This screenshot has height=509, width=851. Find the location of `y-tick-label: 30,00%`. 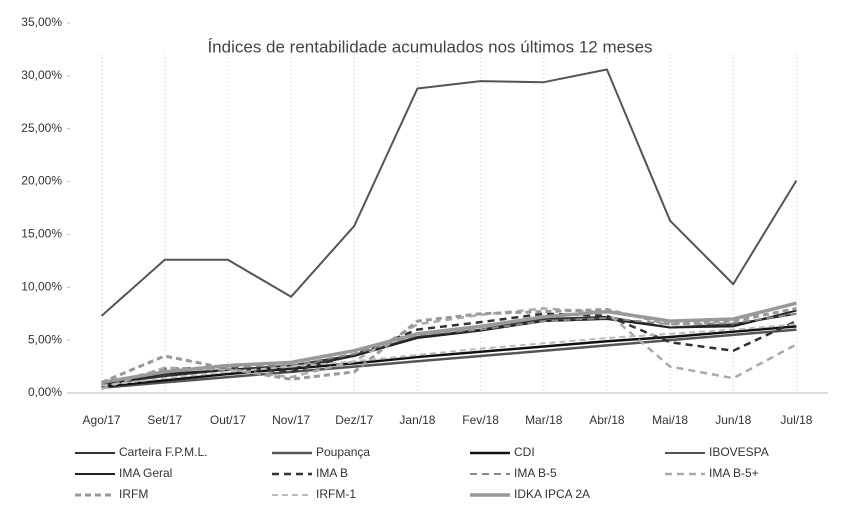

y-tick-label: 30,00% is located at coordinates (41, 75).